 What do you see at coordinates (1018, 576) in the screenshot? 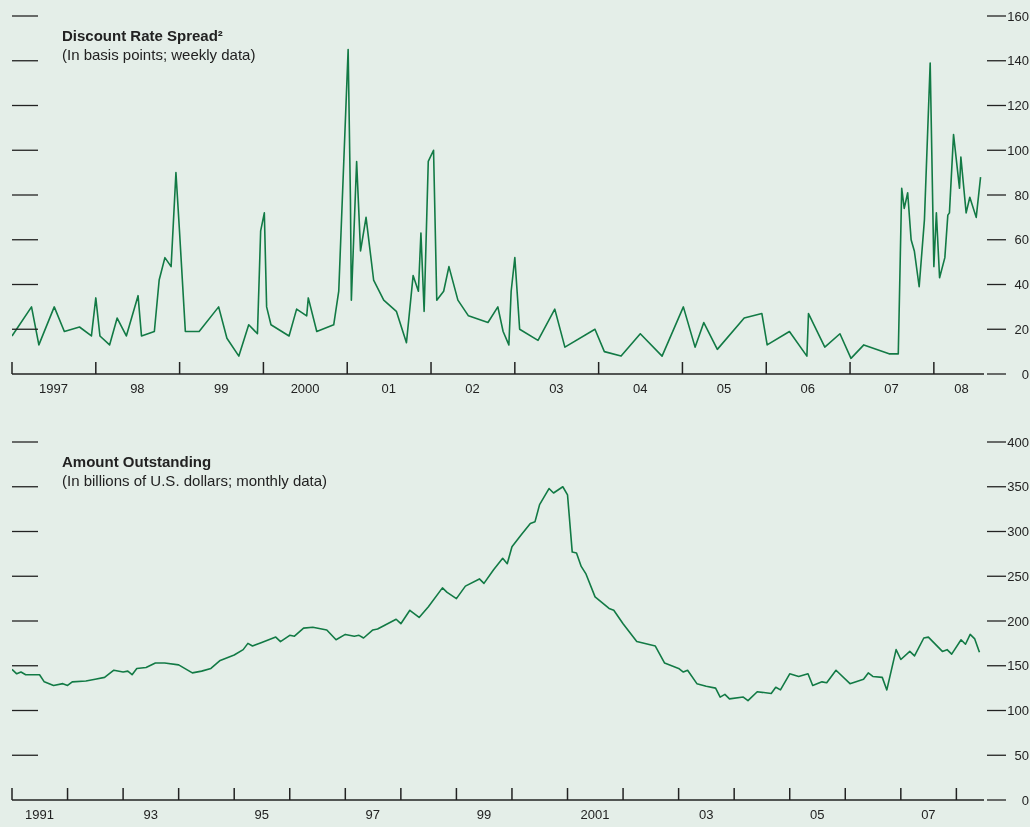
I see `y-tick-label: 250` at bounding box center [1018, 576].